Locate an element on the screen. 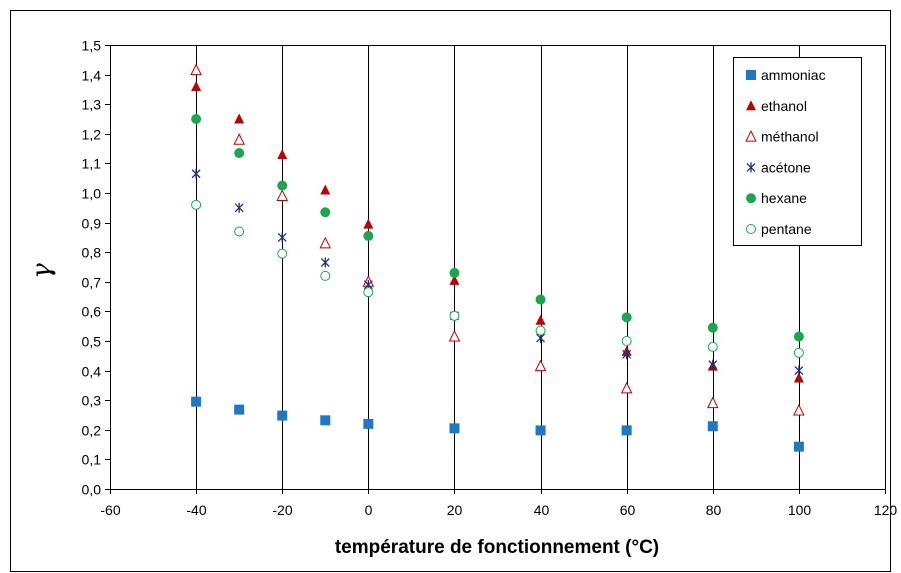  x-tick-label: -40 is located at coordinates (196, 510).